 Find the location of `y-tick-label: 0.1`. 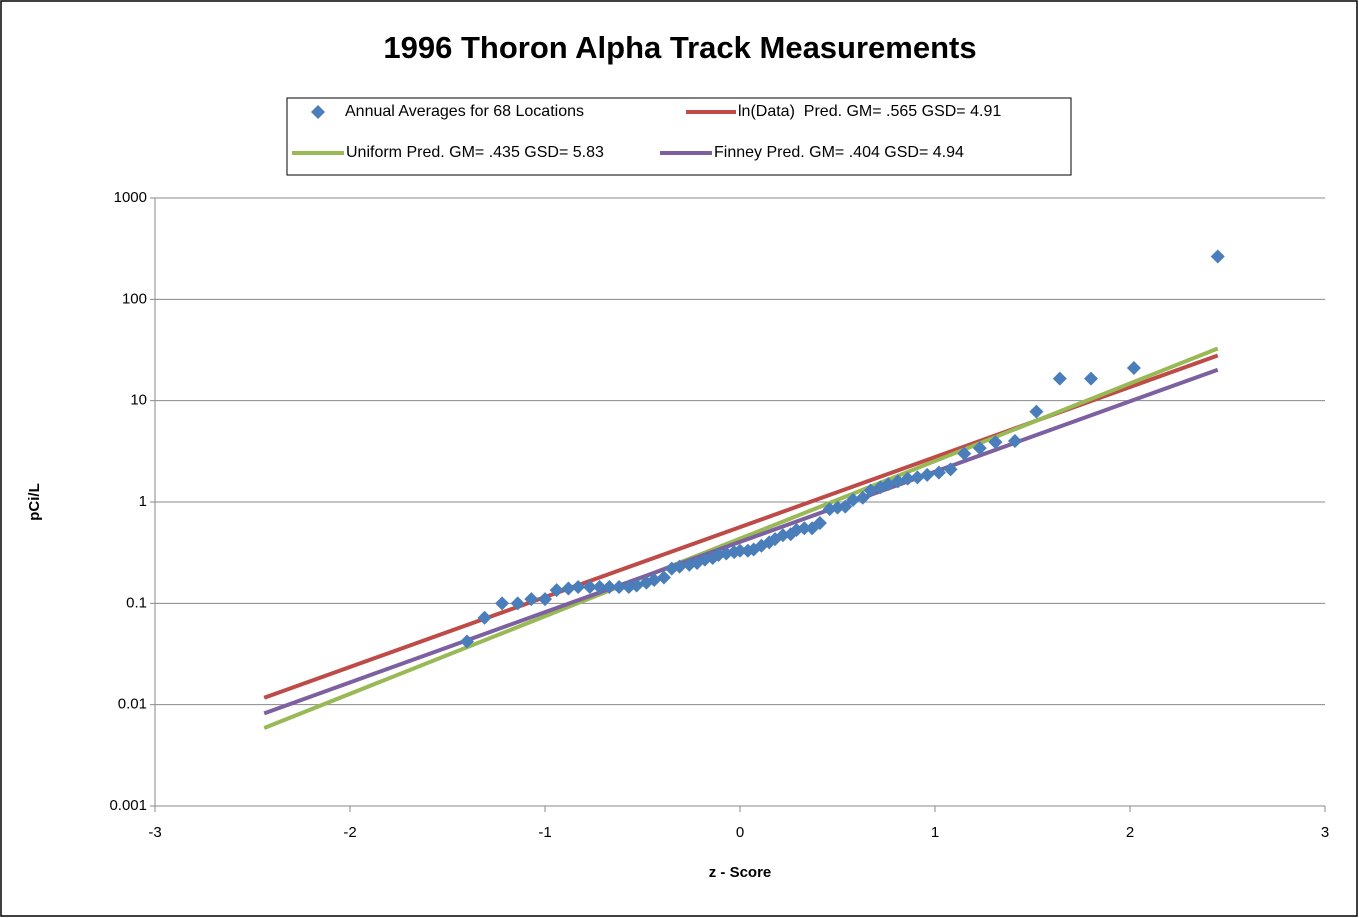

y-tick-label: 0.1 is located at coordinates (136, 602).